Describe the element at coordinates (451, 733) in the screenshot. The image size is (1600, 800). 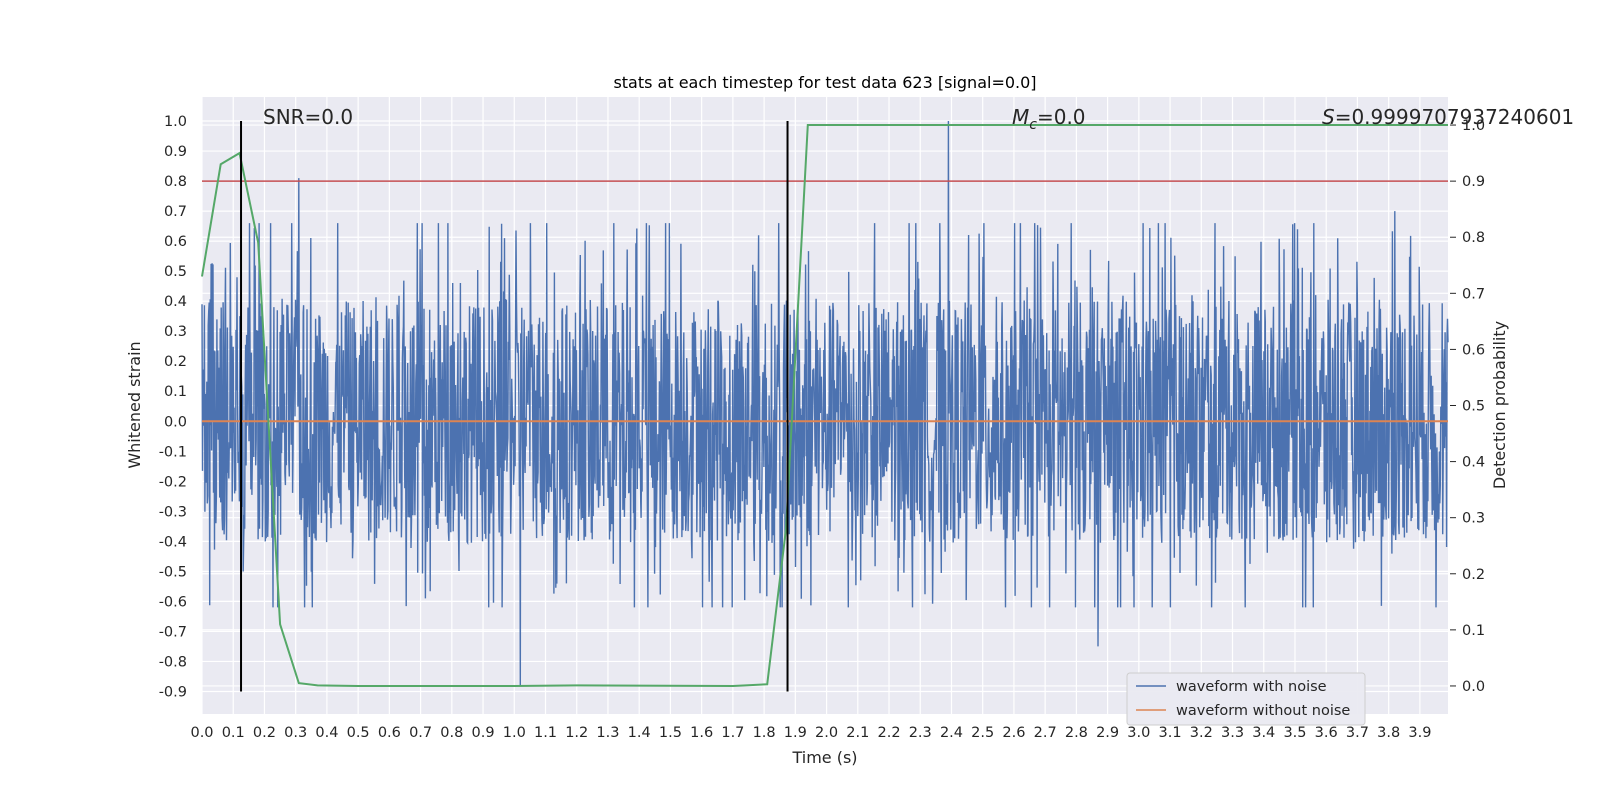
I see `x-tick-label: 0.8` at that location.